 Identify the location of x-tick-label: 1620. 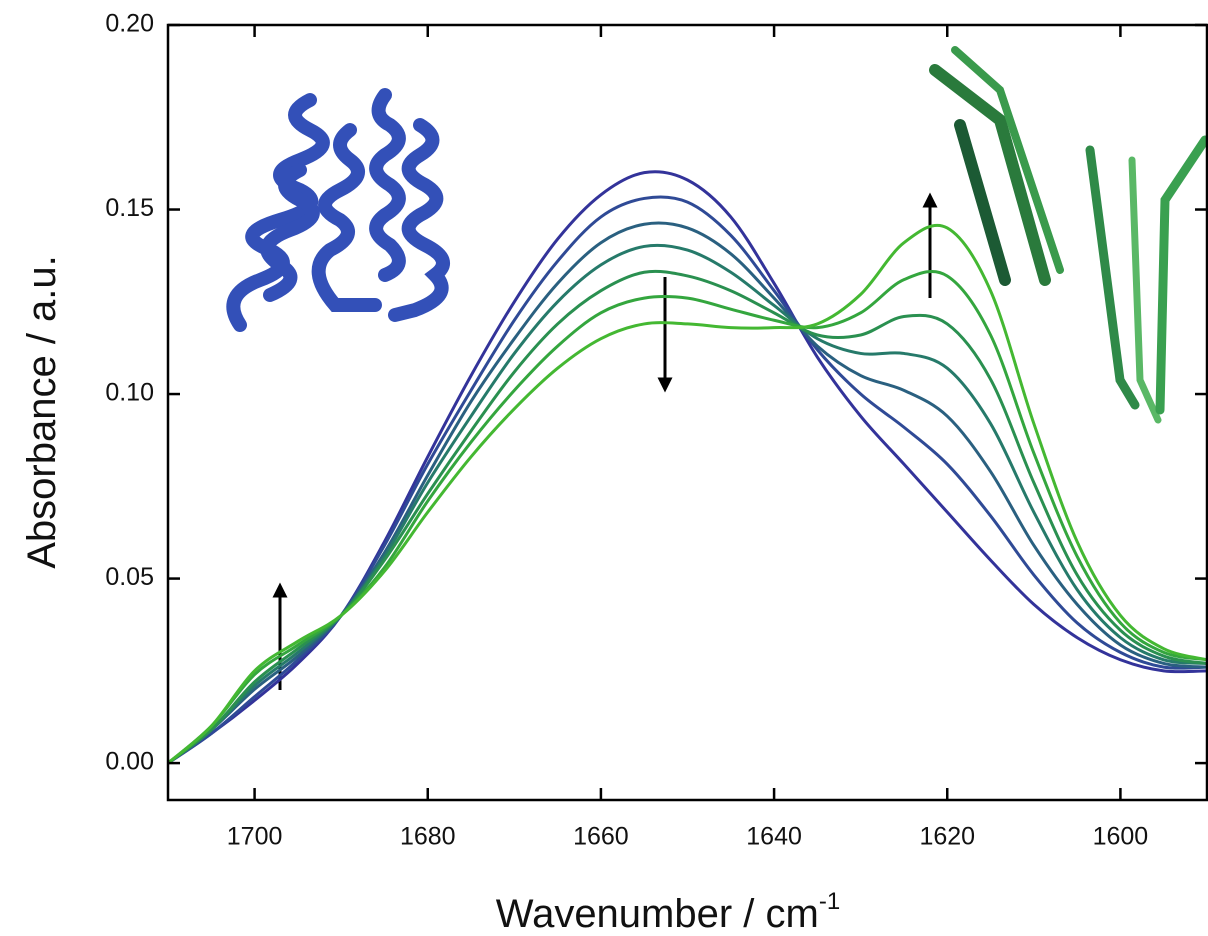
(947, 837).